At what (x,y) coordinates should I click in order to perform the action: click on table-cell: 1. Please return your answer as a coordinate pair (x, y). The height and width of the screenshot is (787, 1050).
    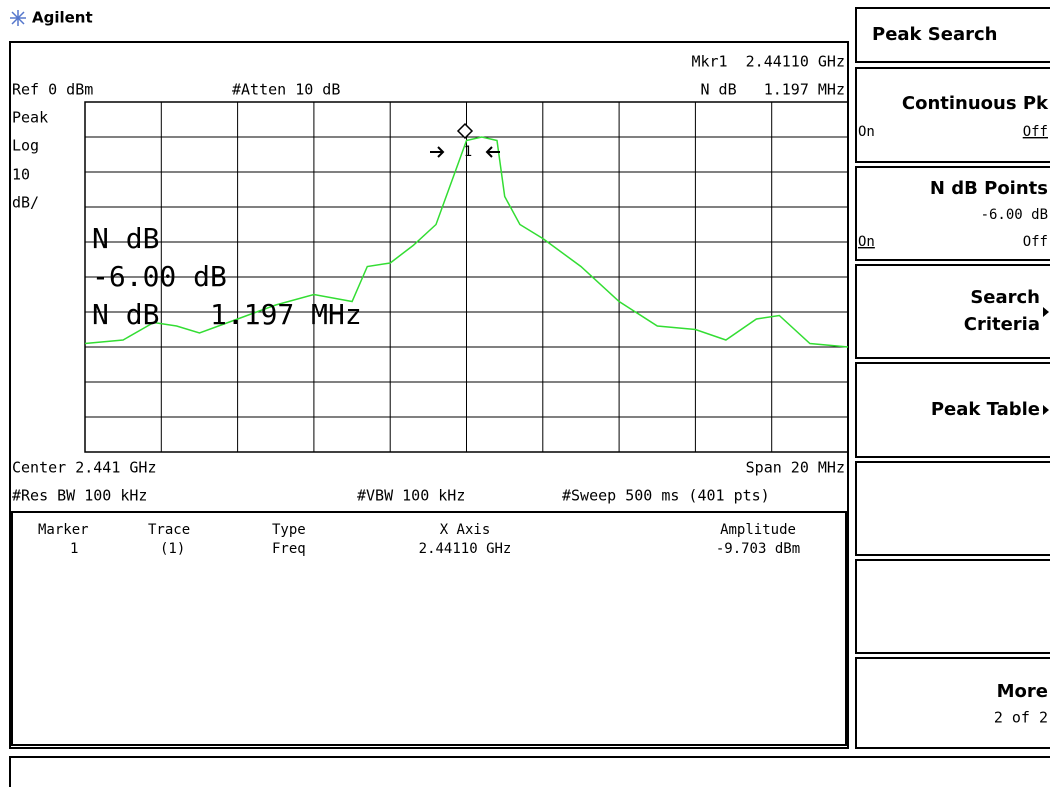
    Looking at the image, I should click on (74, 549).